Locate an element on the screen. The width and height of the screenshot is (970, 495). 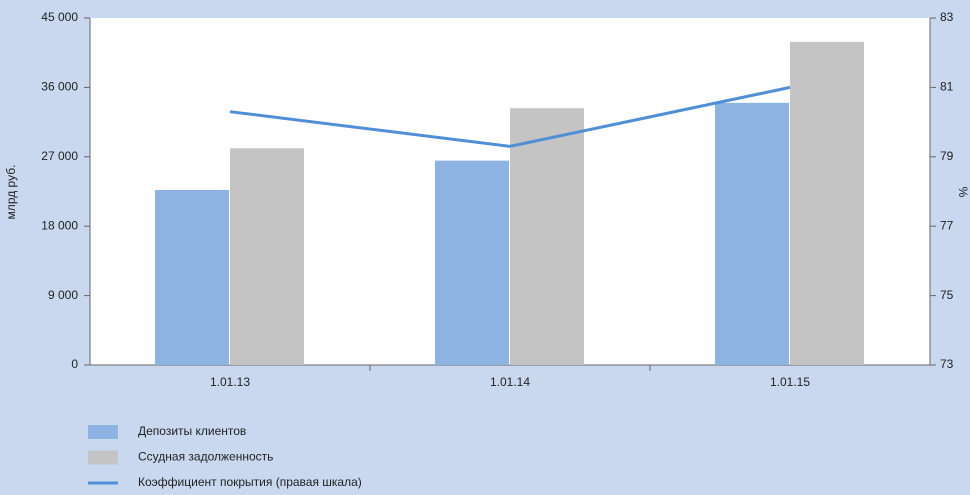
y2-axis-title: % is located at coordinates (963, 192).